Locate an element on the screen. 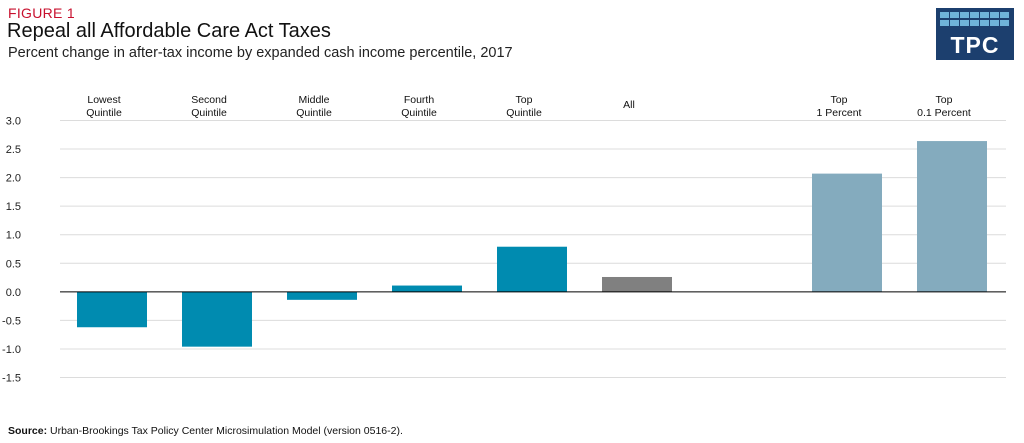  category-label: Fourth Quintile is located at coordinates (419, 106).